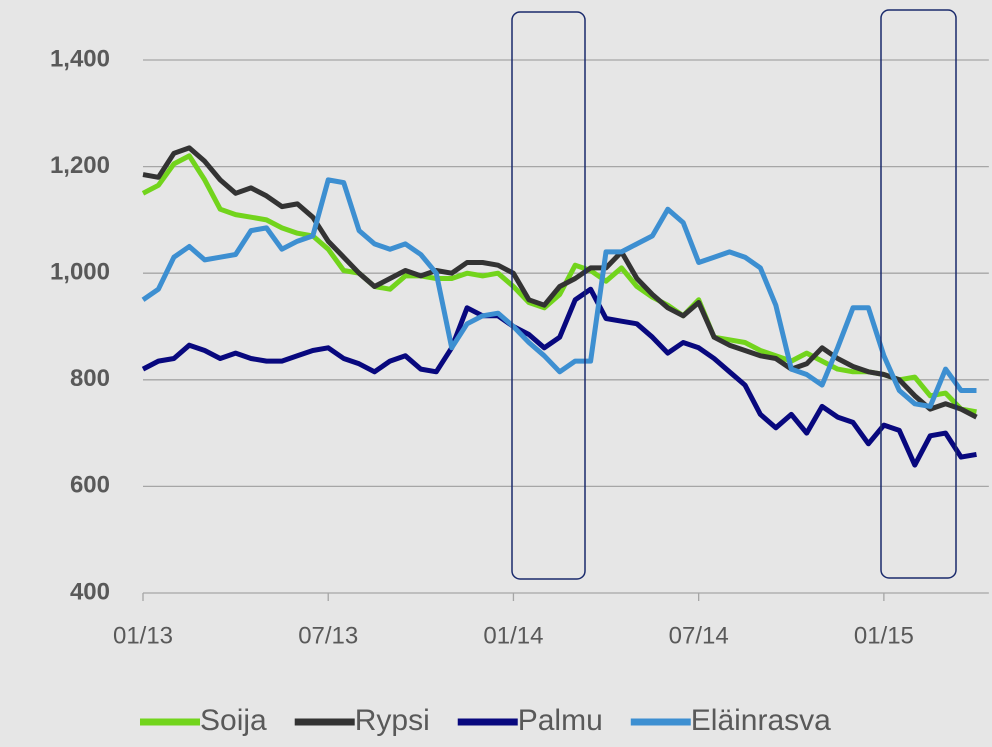  I want to click on legend-label: Eläinrasva, so click(761, 720).